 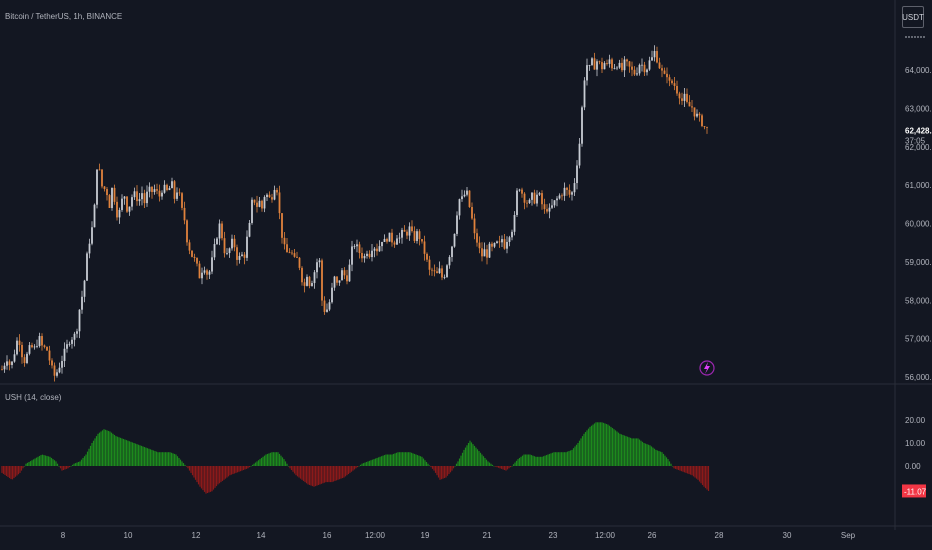 I want to click on time-tick-label: 12:00, so click(x=605, y=535).